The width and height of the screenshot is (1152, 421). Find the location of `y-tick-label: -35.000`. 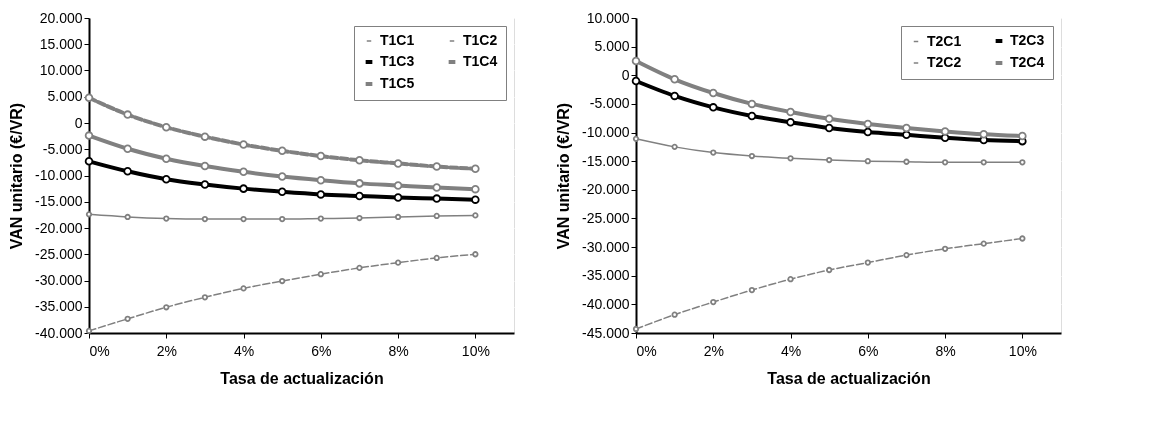

y-tick-label: -35.000 is located at coordinates (59, 306).